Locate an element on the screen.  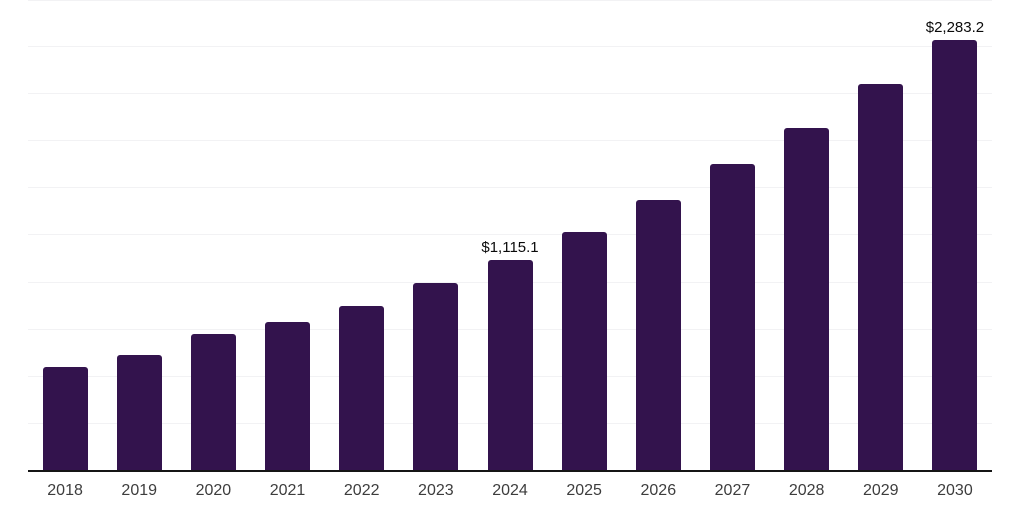
value-label-2024: $1,115.1 is located at coordinates (510, 247).